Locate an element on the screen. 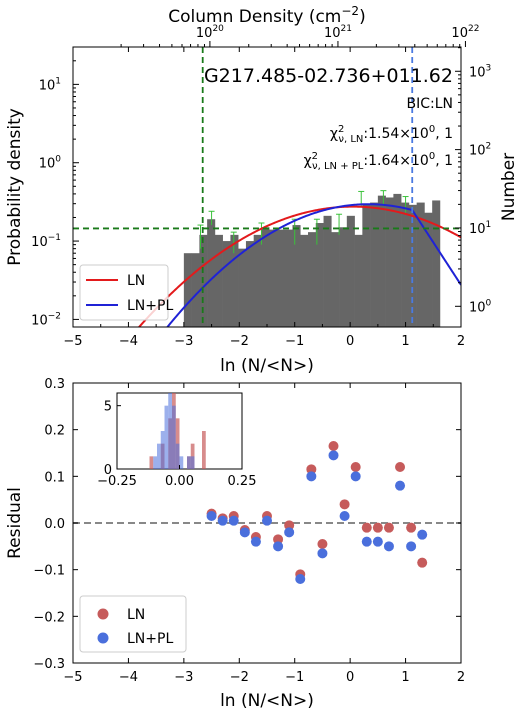 The width and height of the screenshot is (522, 714). y-tick-label: 10¹ is located at coordinates (50, 84).